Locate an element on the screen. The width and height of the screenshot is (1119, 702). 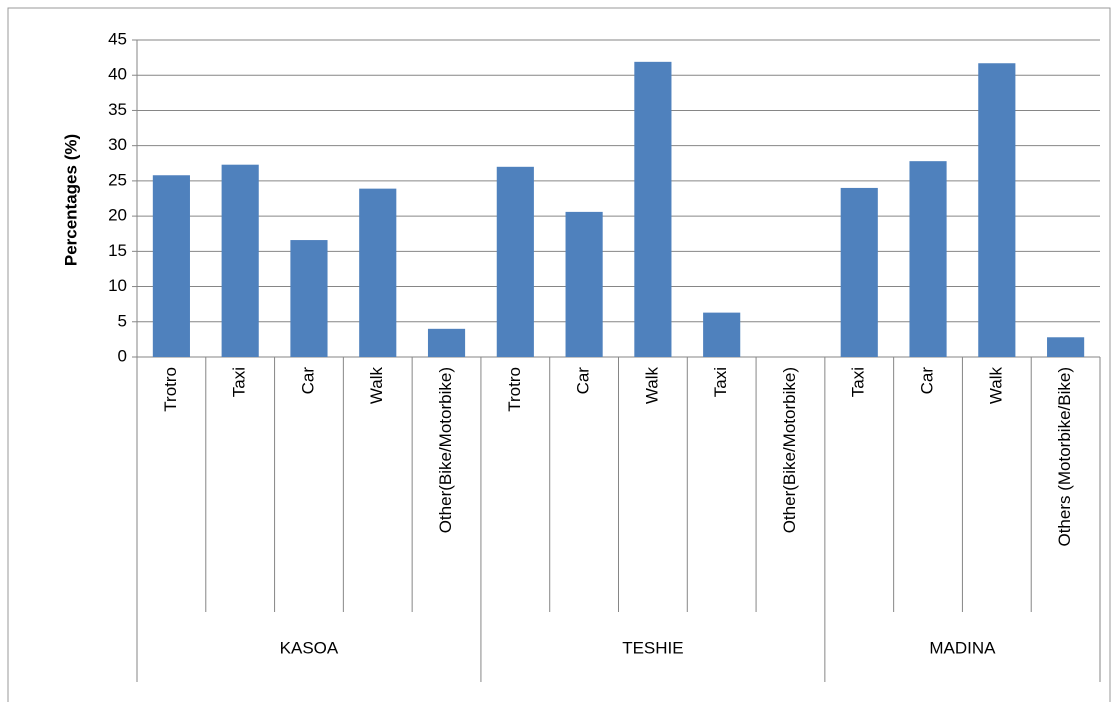
x-tick-label: Others (Motorbike/Bike) is located at coordinates (1064, 457).